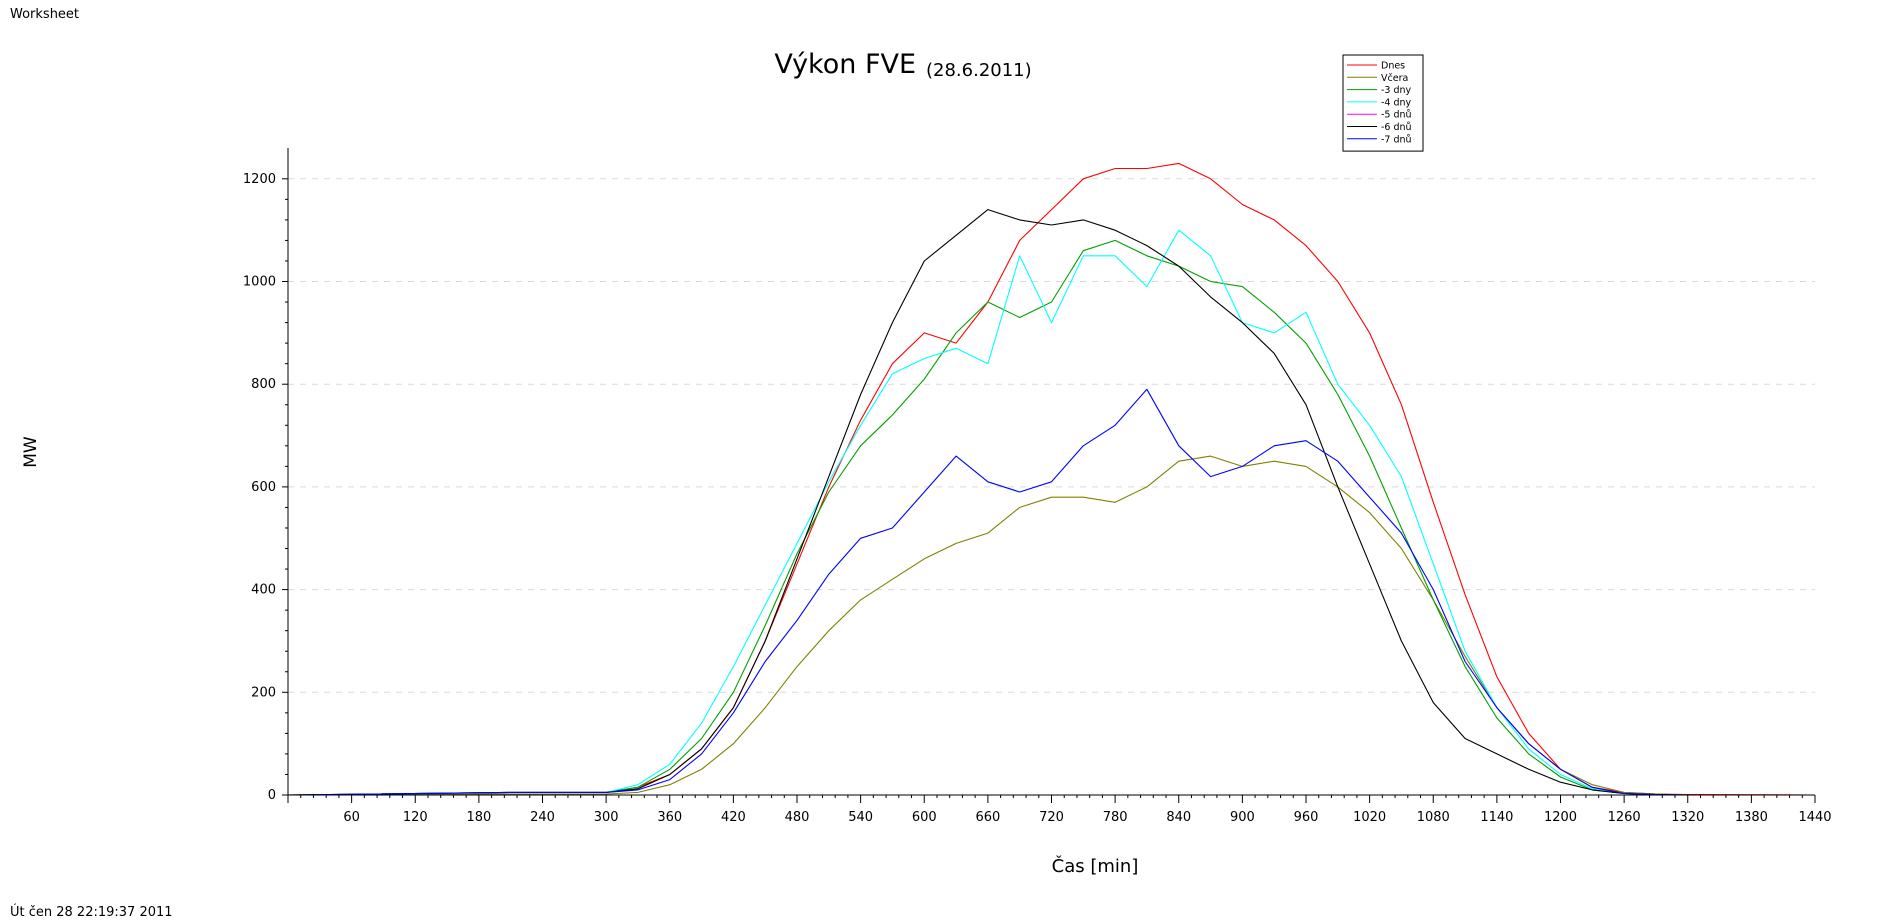 This screenshot has height=922, width=1888. I want to click on chart-title: Výkon FVE, so click(845, 64).